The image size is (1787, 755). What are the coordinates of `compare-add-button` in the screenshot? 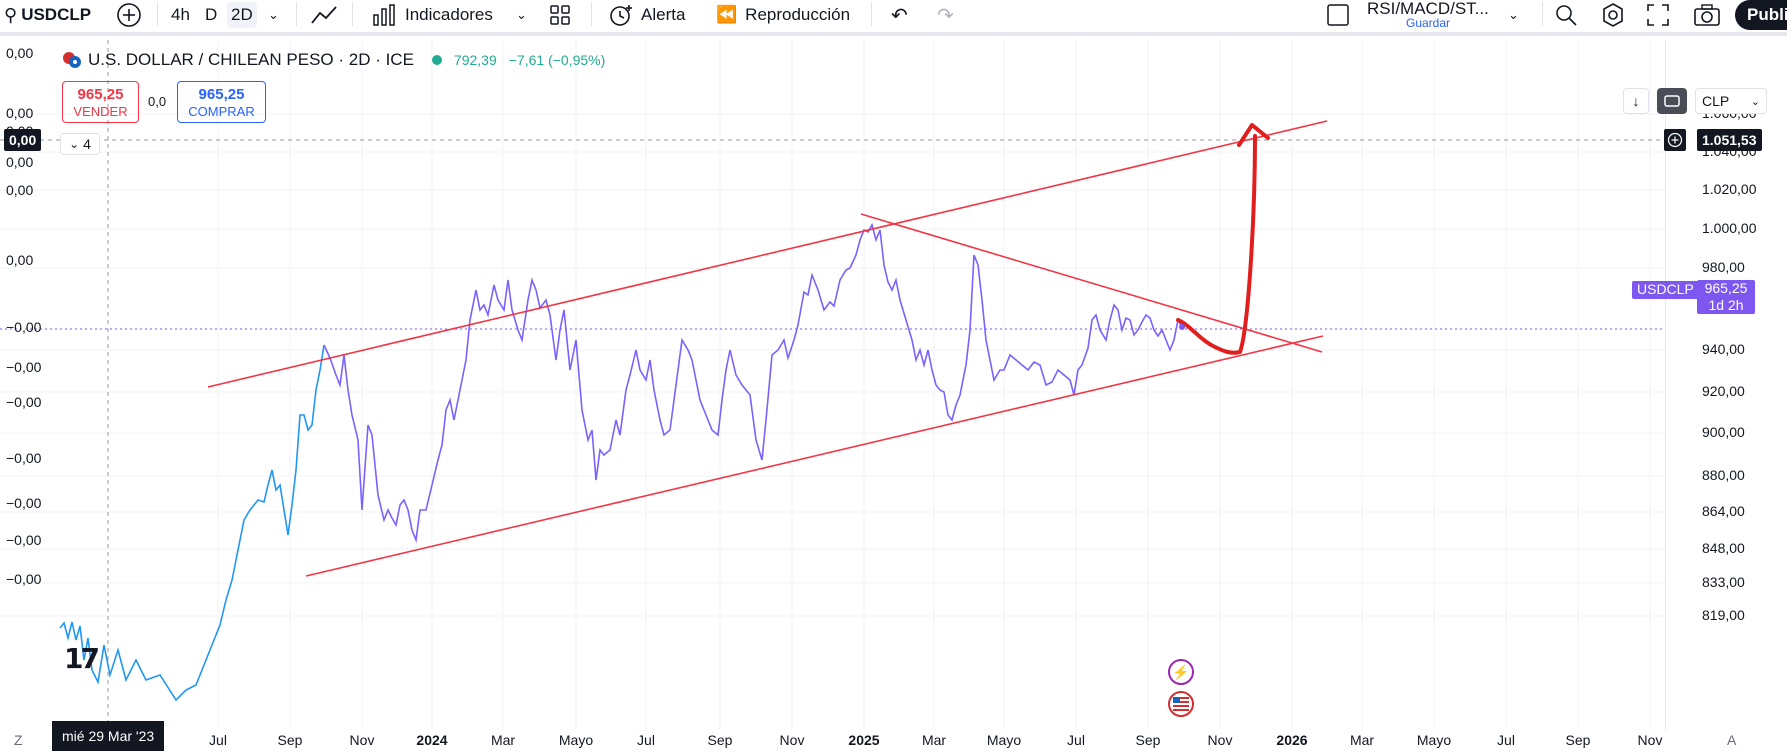 It's located at (129, 15).